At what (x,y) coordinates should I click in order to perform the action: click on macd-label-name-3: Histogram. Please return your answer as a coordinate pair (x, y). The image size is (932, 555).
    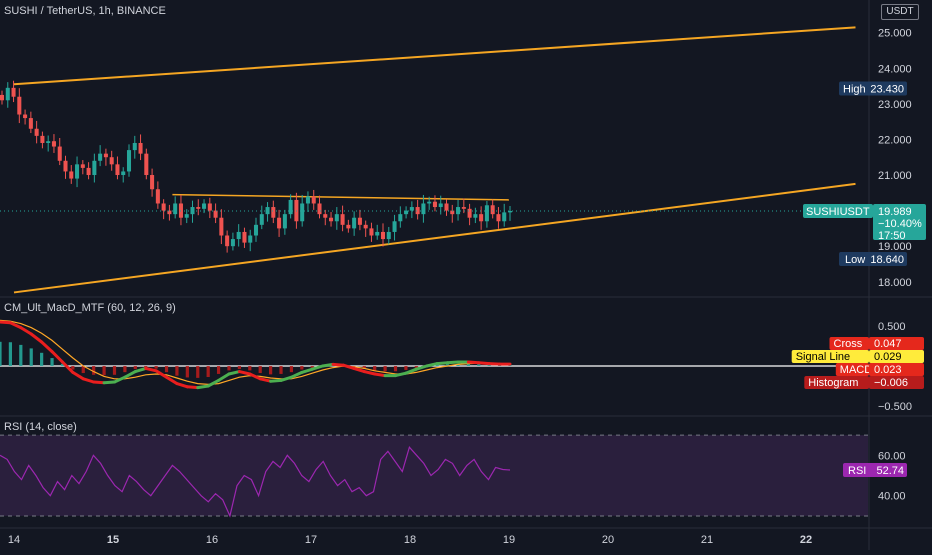
    Looking at the image, I should click on (836, 382).